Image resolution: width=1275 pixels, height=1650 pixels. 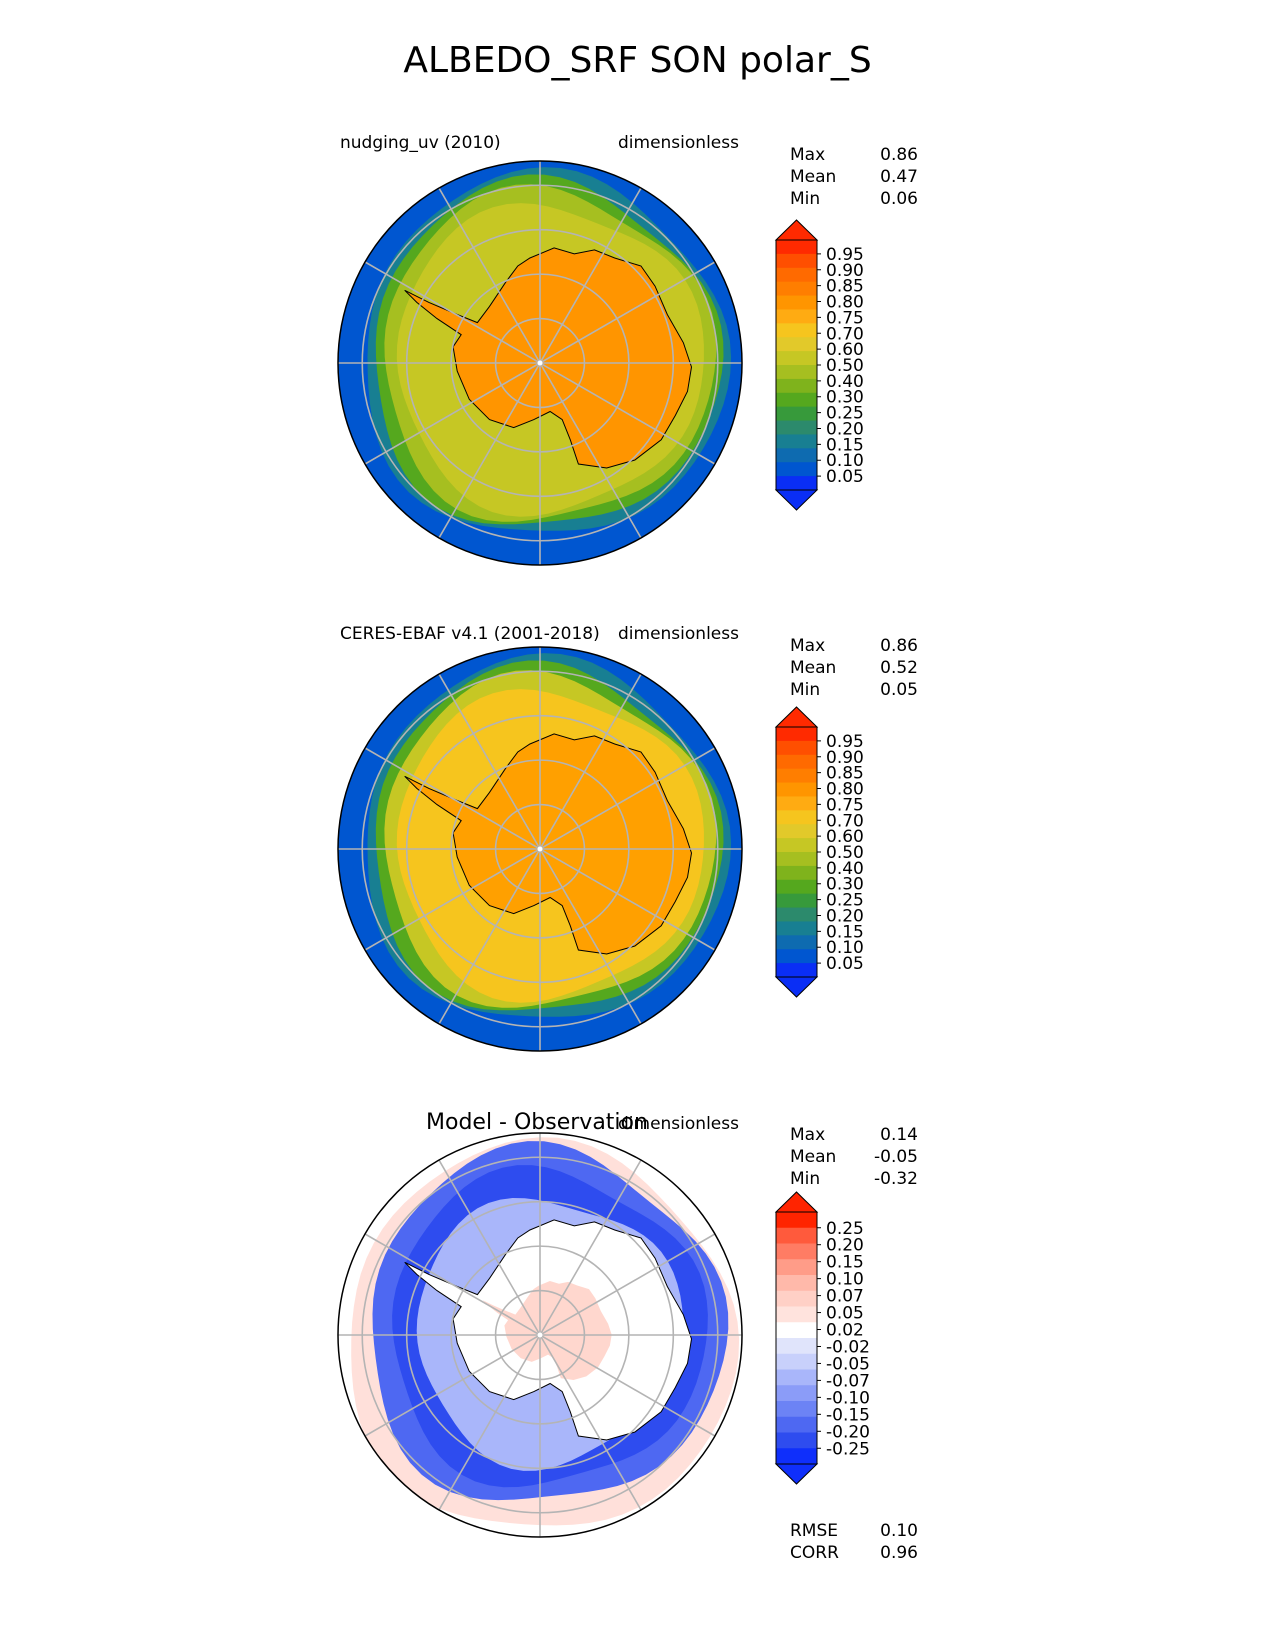 What do you see at coordinates (848, 1398) in the screenshot?
I see `colorbar-tick-label: -0.10` at bounding box center [848, 1398].